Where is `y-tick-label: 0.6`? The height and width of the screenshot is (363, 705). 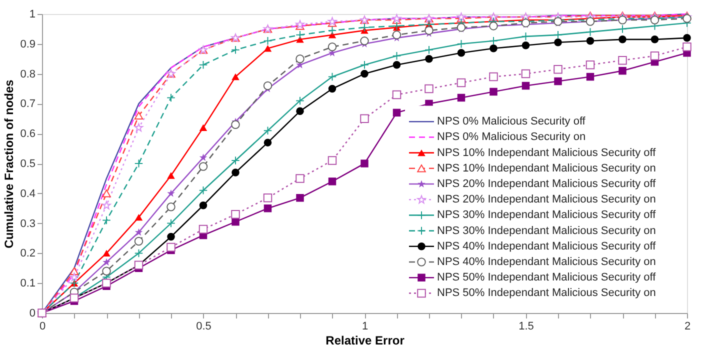
y-tick-label: 0.6 is located at coordinates (28, 134).